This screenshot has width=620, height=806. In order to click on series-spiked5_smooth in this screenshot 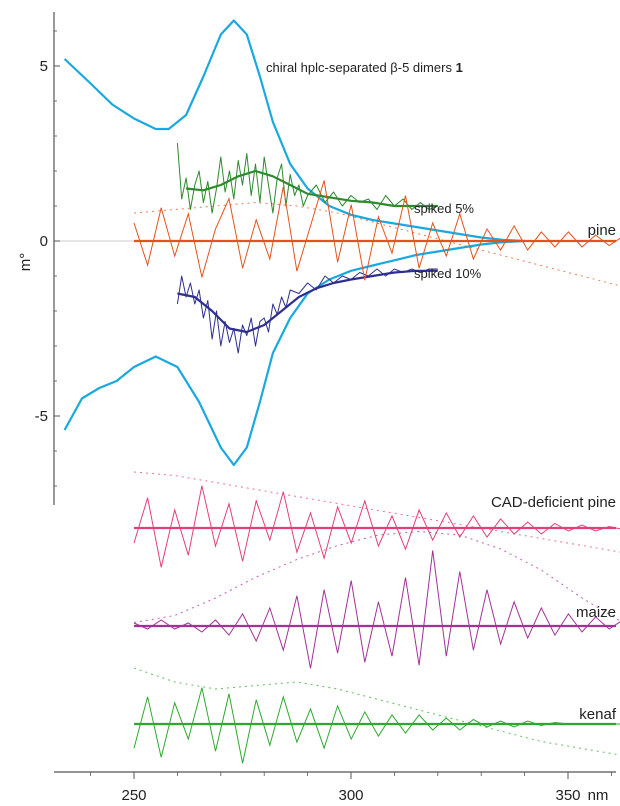, I will do `click(311, 188)`.